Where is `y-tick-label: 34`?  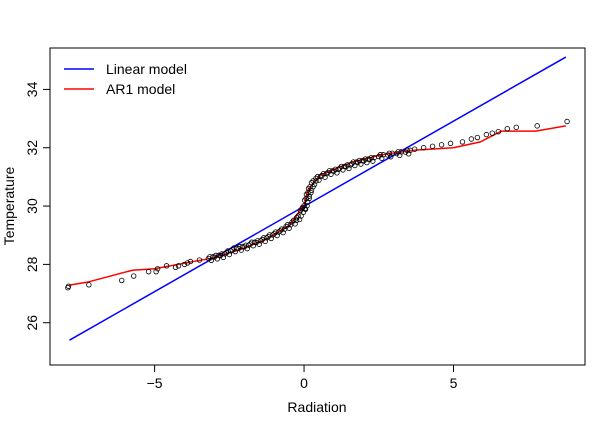
y-tick-label: 34 is located at coordinates (32, 89).